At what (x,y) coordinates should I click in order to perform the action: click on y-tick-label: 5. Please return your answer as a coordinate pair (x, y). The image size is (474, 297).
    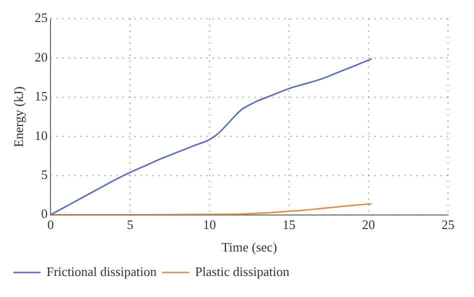
    Looking at the image, I should click on (44, 174).